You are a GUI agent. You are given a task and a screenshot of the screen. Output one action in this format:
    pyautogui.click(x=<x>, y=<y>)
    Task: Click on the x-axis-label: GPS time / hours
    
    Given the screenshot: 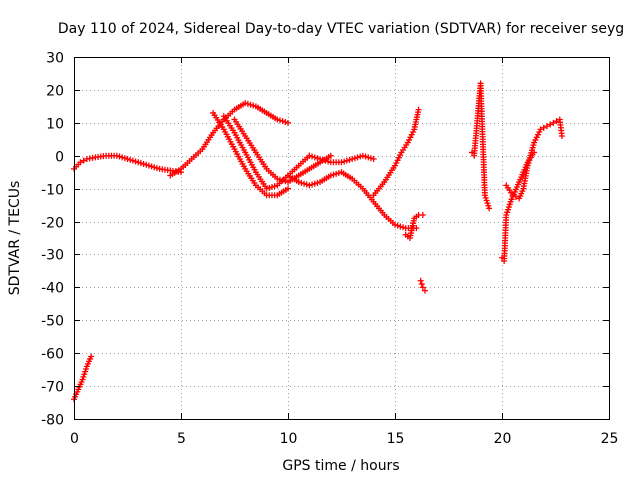 What is the action you would take?
    pyautogui.click(x=340, y=466)
    